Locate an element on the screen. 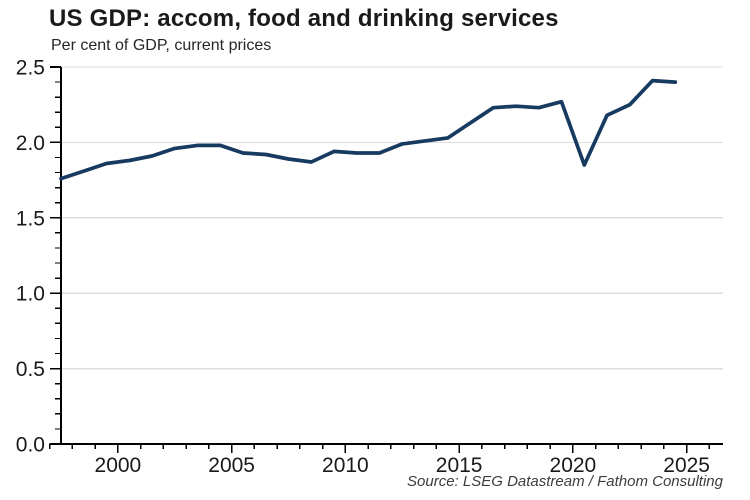  y-tick-label: 1.5 is located at coordinates (30, 218).